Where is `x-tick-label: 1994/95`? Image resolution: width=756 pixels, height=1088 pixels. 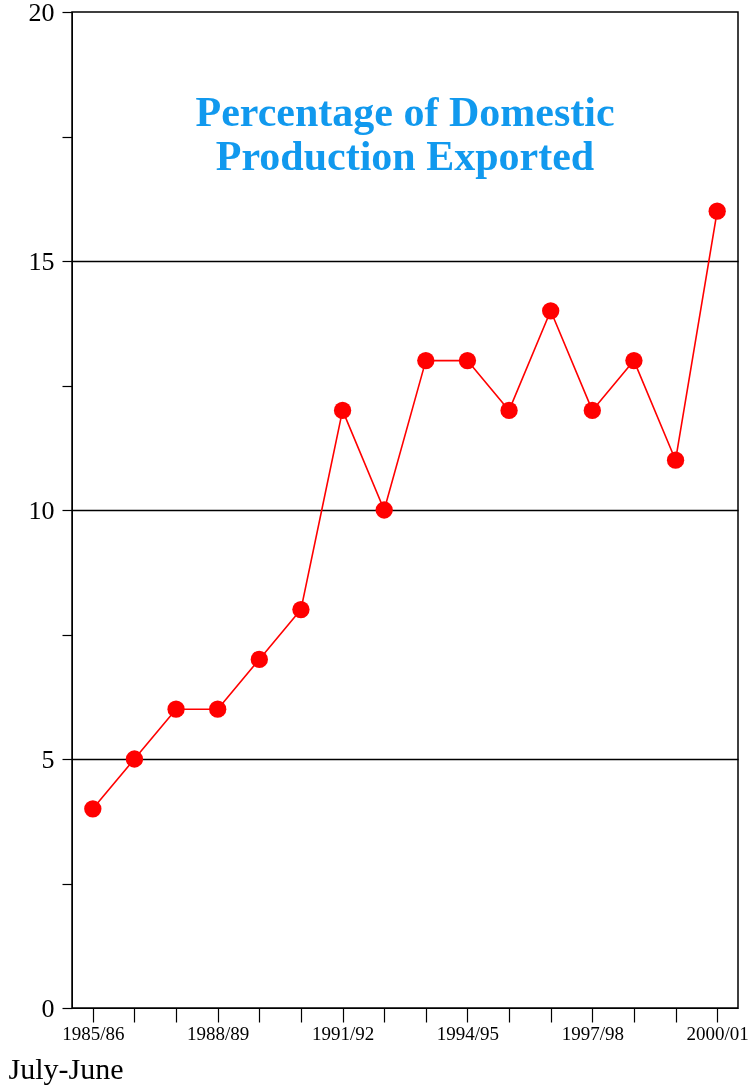 x-tick-label: 1994/95 is located at coordinates (468, 1033).